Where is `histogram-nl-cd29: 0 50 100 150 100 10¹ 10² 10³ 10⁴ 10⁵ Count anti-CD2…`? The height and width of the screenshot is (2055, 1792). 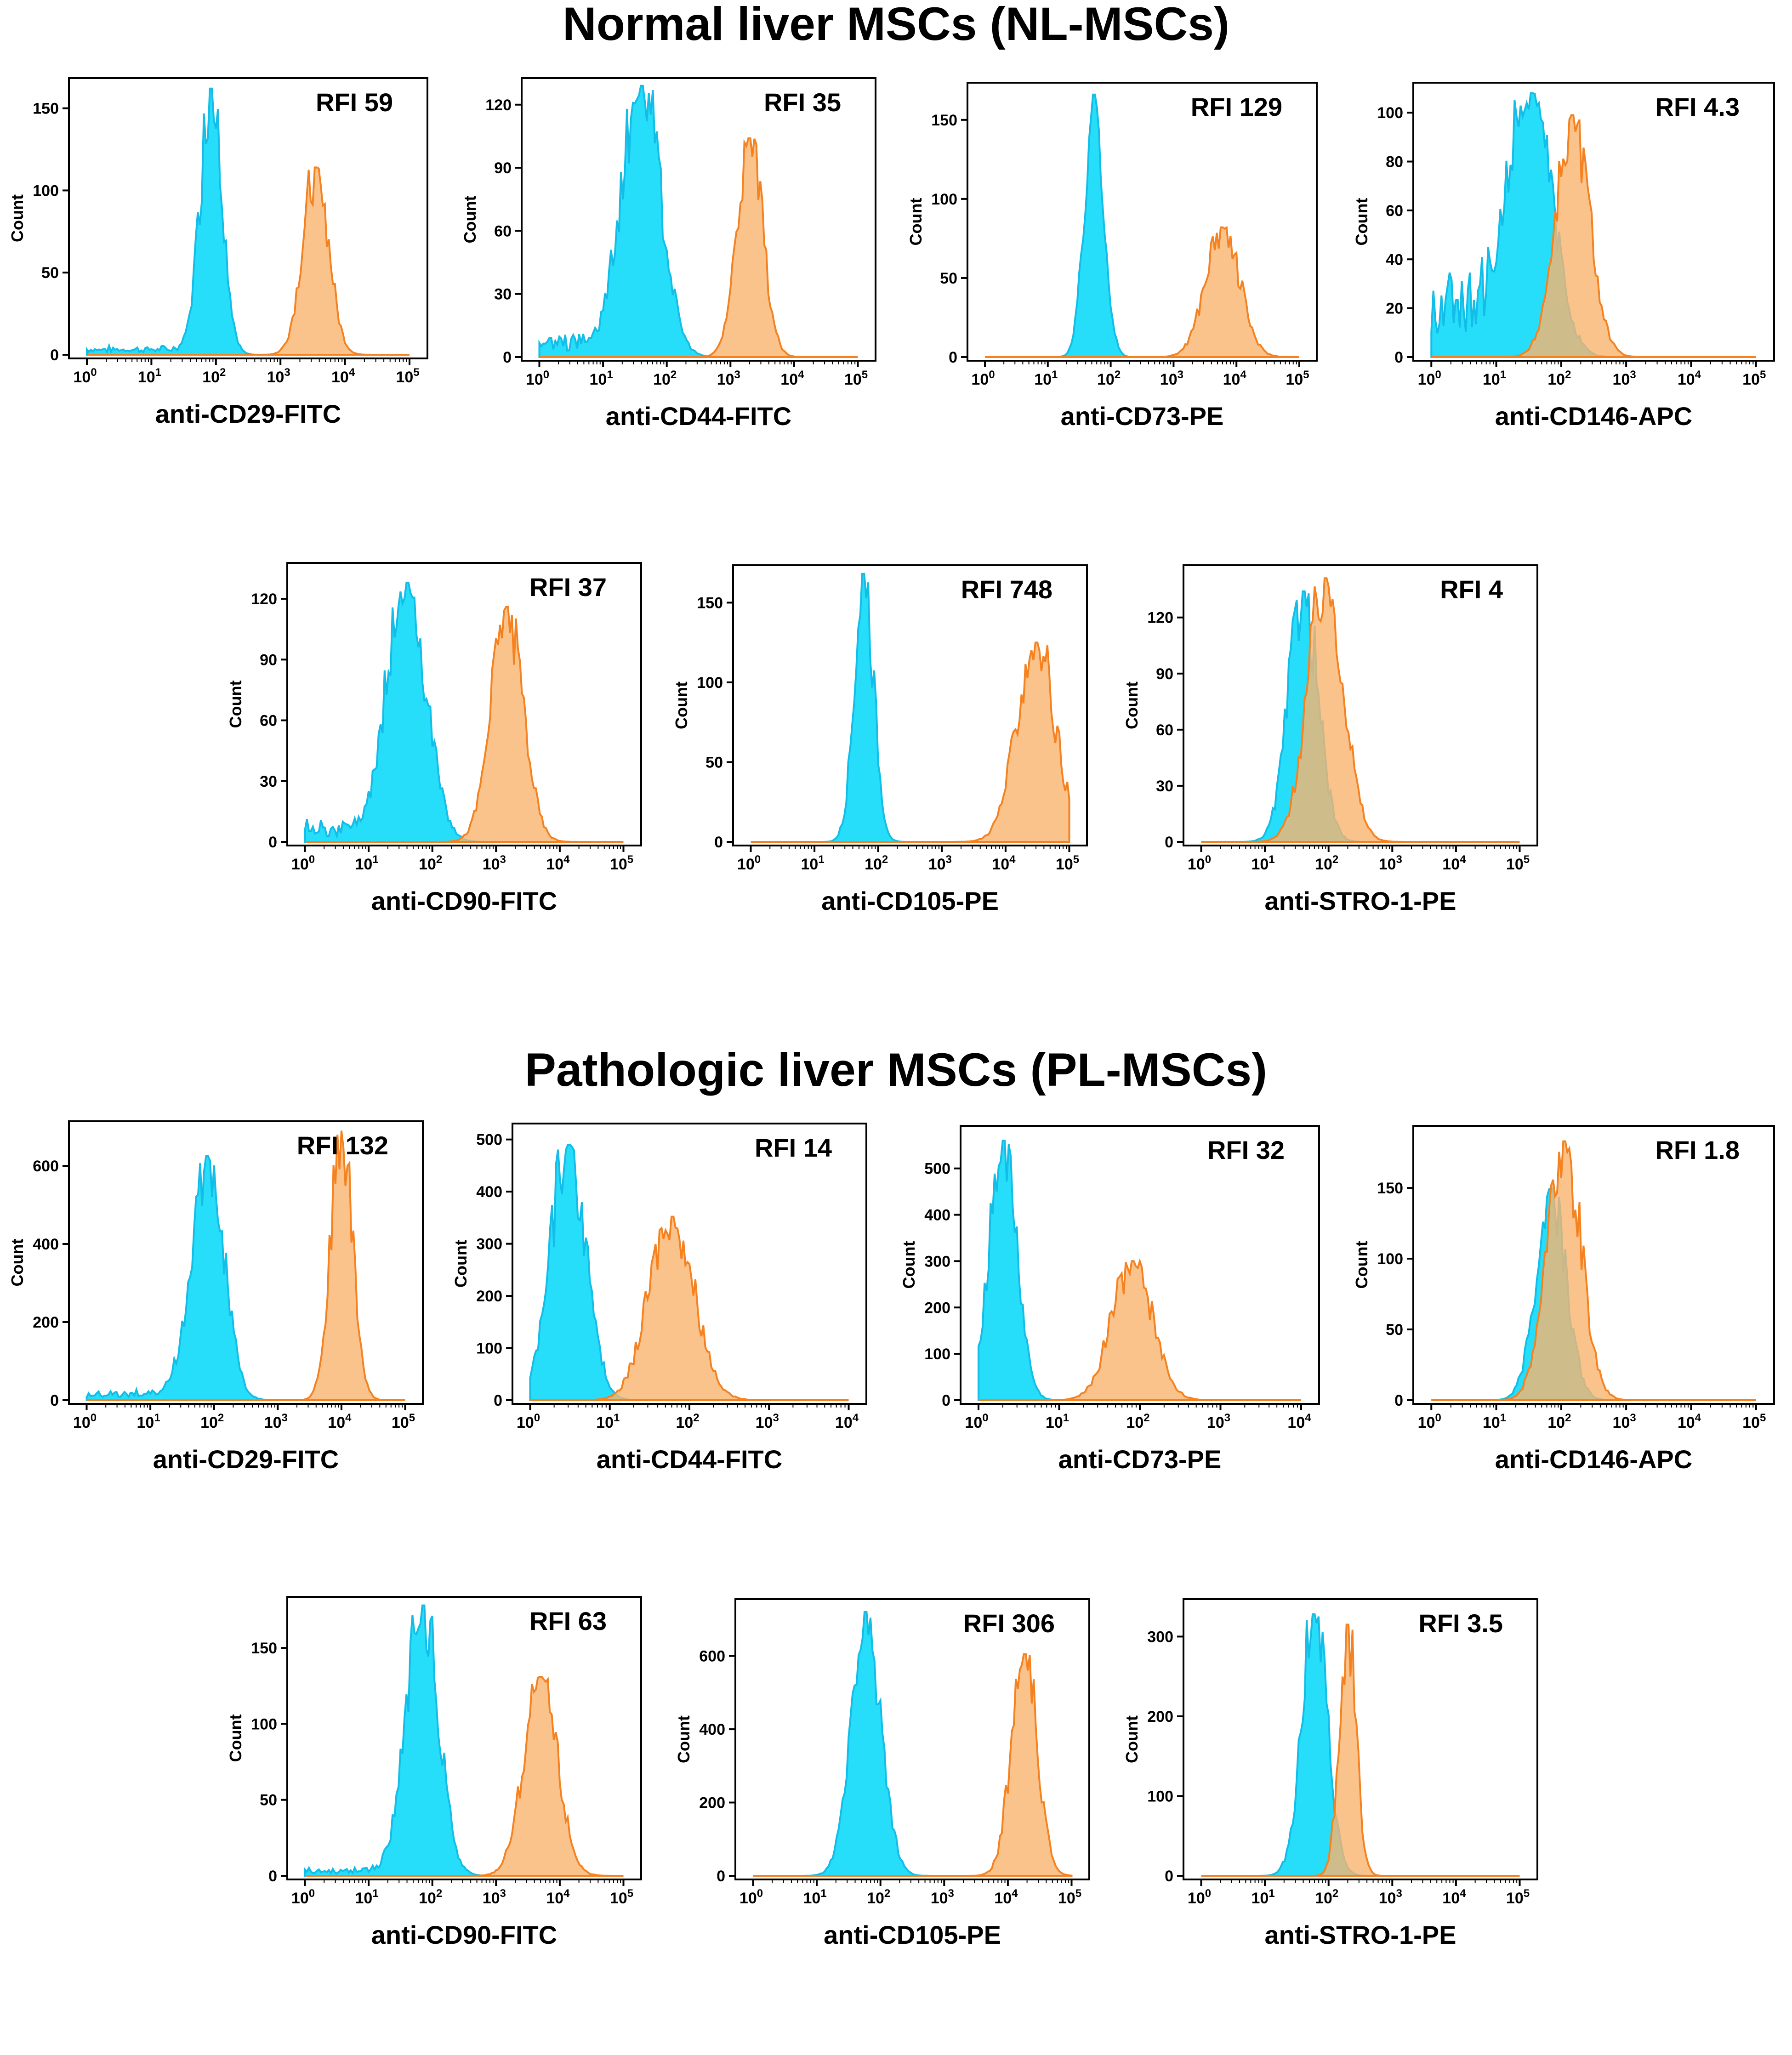
histogram-nl-cd29: 0 50 100 150 100 10¹ 10² 10³ 10⁴ 10⁵ Count anti-CD2… is located at coordinates (218, 253).